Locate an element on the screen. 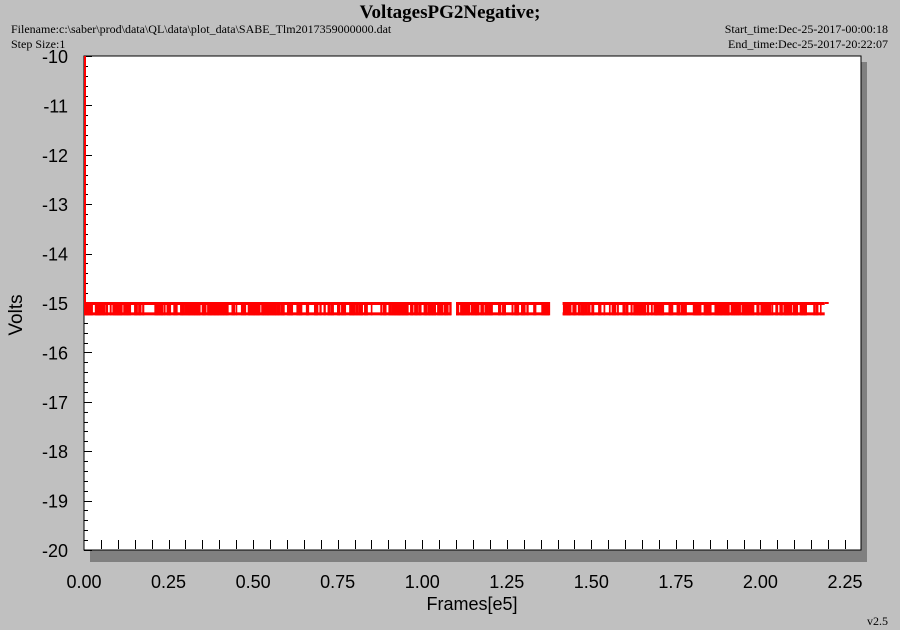  y-tick-label: -18 is located at coordinates (55, 452).